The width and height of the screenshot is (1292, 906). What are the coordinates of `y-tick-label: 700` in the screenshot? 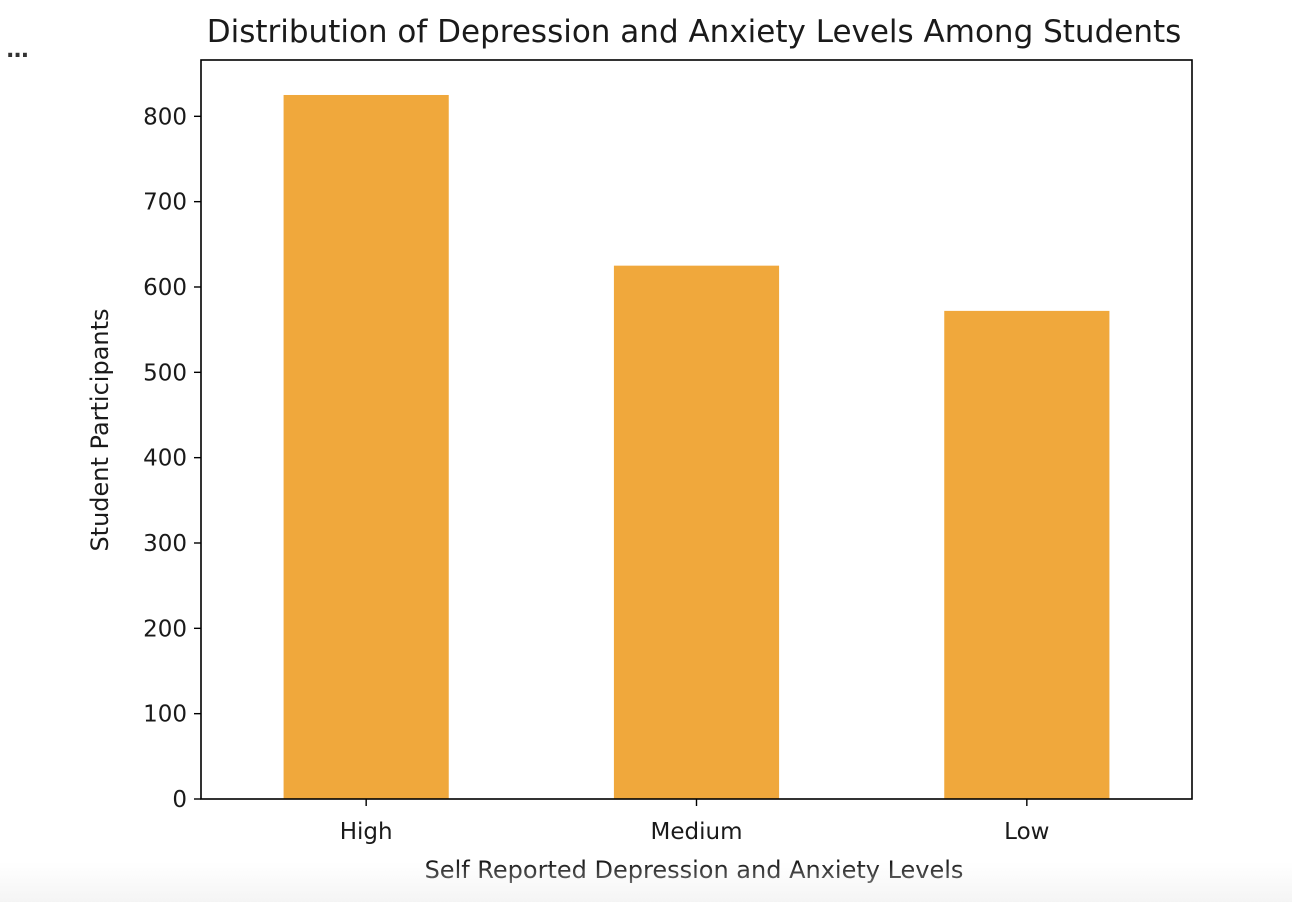 It's located at (165, 203).